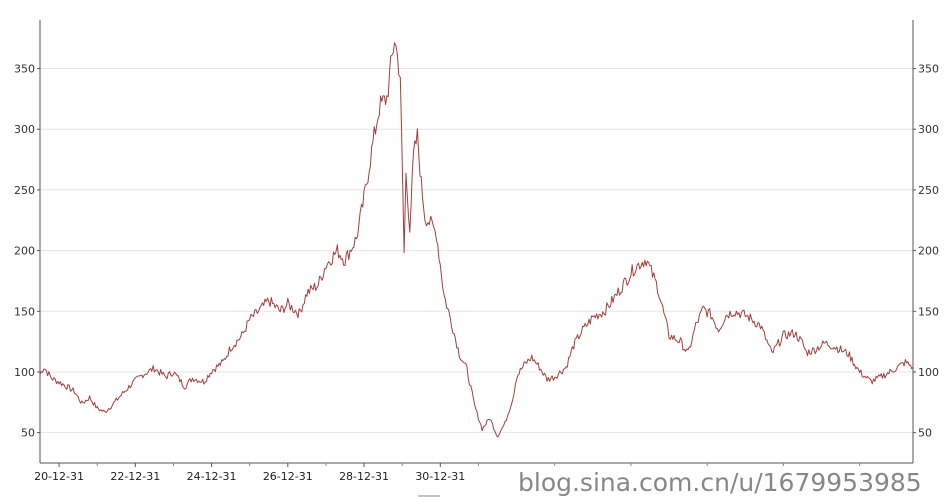 The height and width of the screenshot is (500, 950). Describe the element at coordinates (928, 372) in the screenshot. I see `y-tick-label-right: 100` at that location.